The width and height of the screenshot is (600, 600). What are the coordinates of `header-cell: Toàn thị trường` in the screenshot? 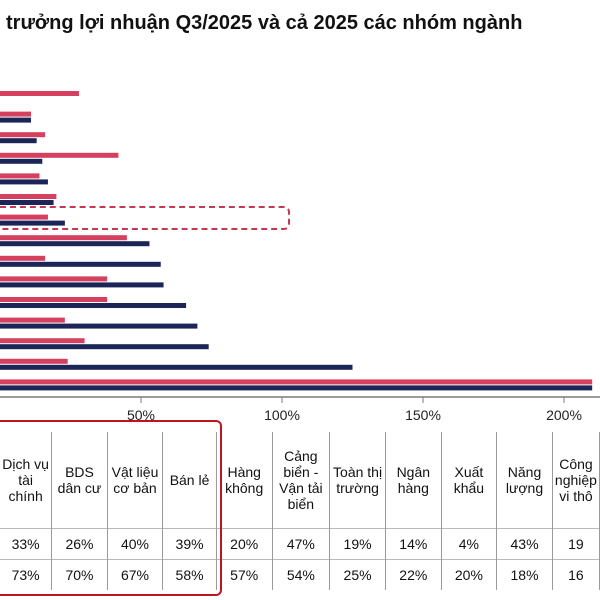 It's located at (357, 480).